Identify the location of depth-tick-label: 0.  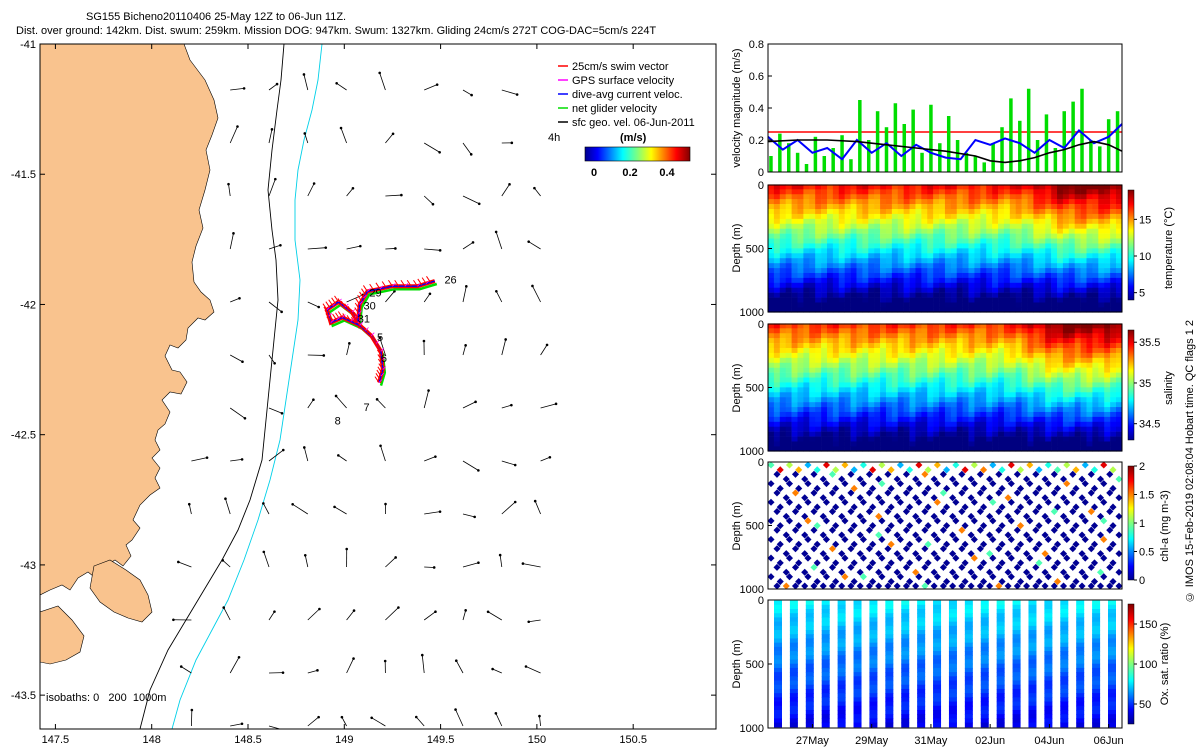
(761, 601).